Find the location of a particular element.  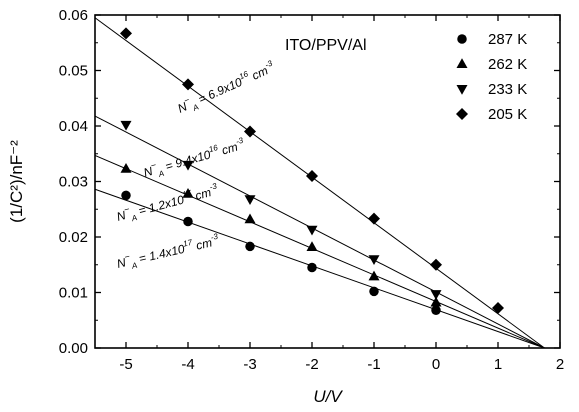

y-tick-label: 0.01 is located at coordinates (73, 293).